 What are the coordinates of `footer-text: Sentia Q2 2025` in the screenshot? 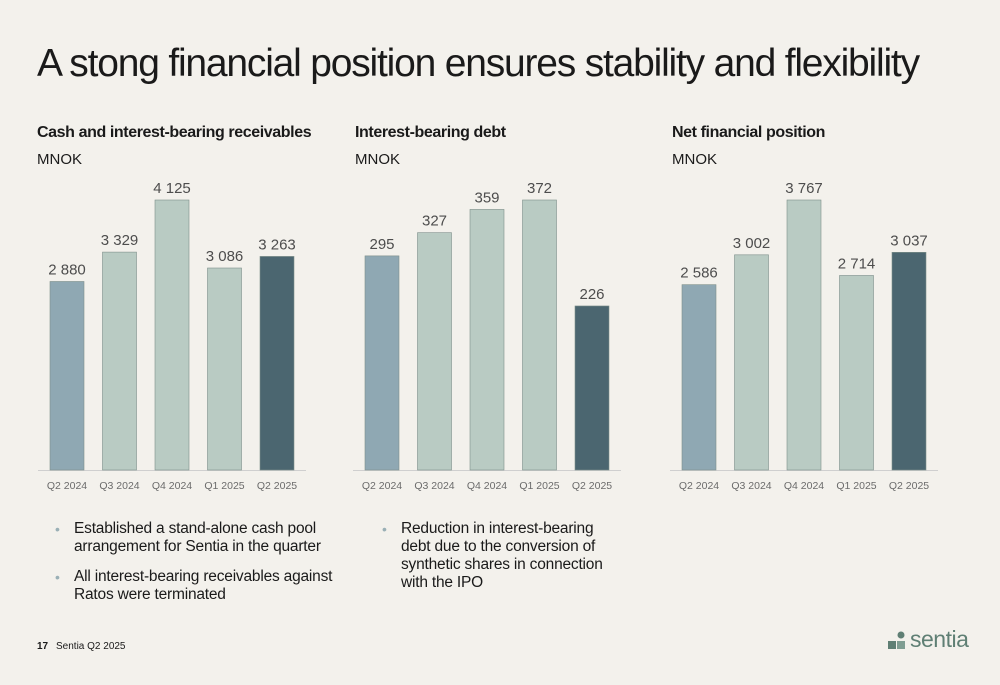 It's located at (91, 646).